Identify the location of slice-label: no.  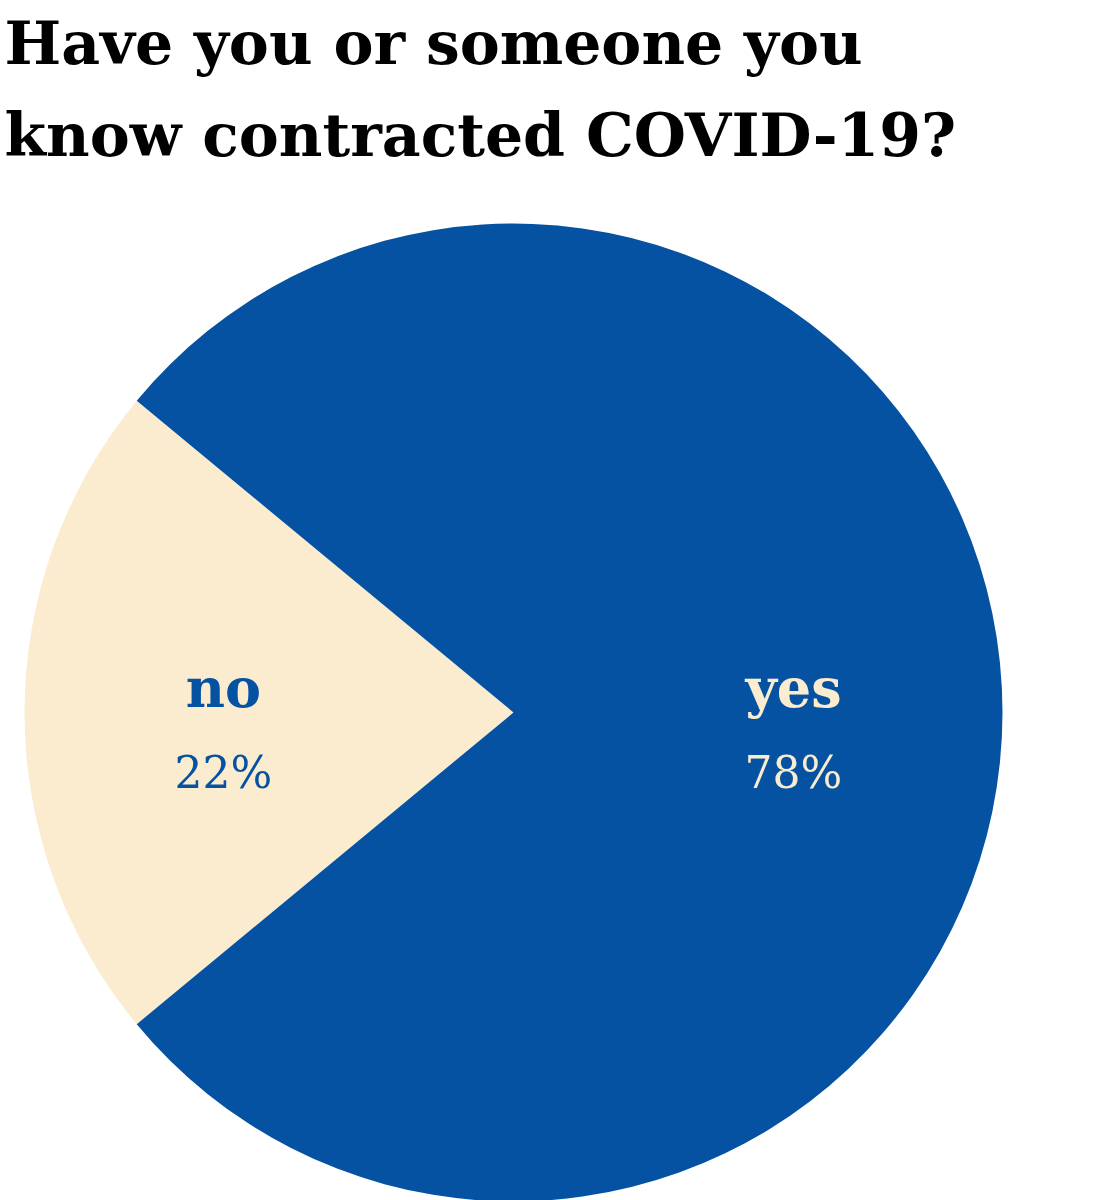
(223, 687).